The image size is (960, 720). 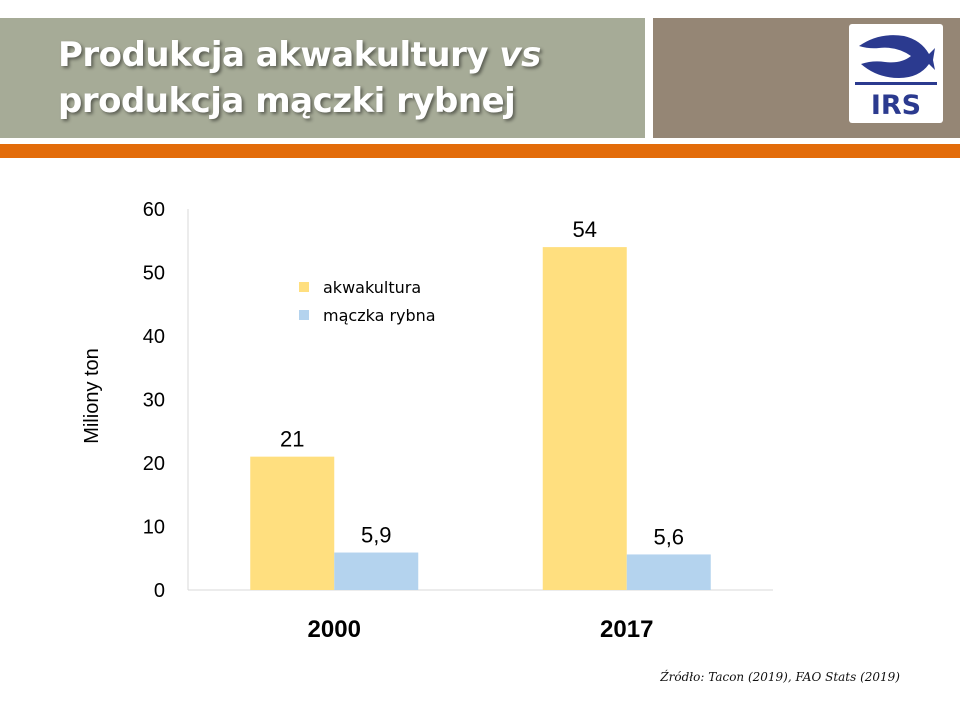 I want to click on slide-title-vs: vs, so click(x=520, y=55).